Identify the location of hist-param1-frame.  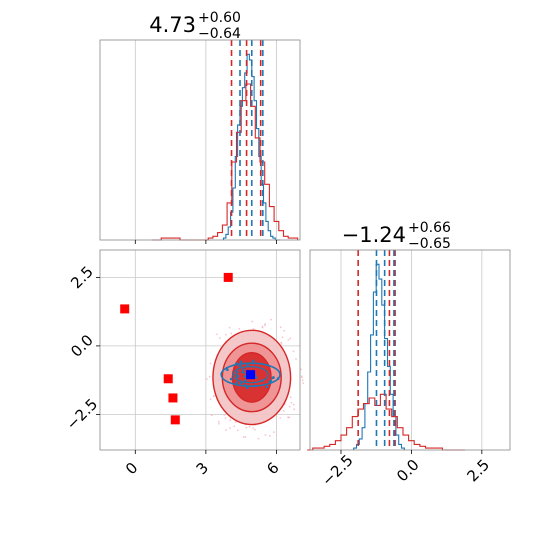
(200, 140).